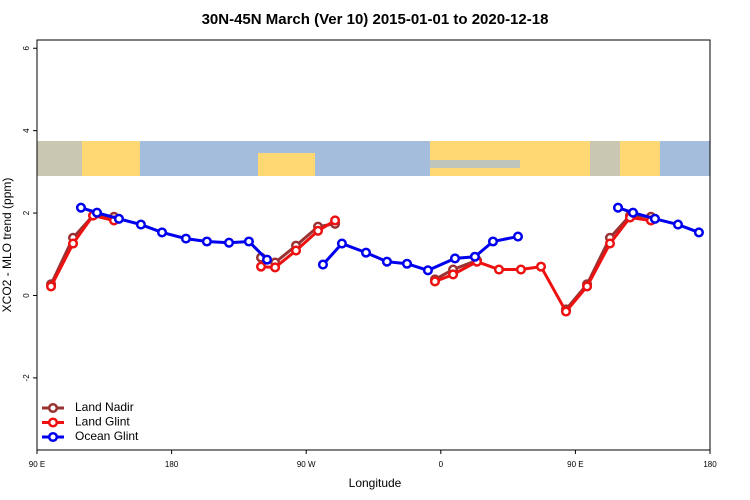 The image size is (750, 500). Describe the element at coordinates (7, 245) in the screenshot. I see `y-axis-label: XCO2 - MLO trend (ppm)` at that location.